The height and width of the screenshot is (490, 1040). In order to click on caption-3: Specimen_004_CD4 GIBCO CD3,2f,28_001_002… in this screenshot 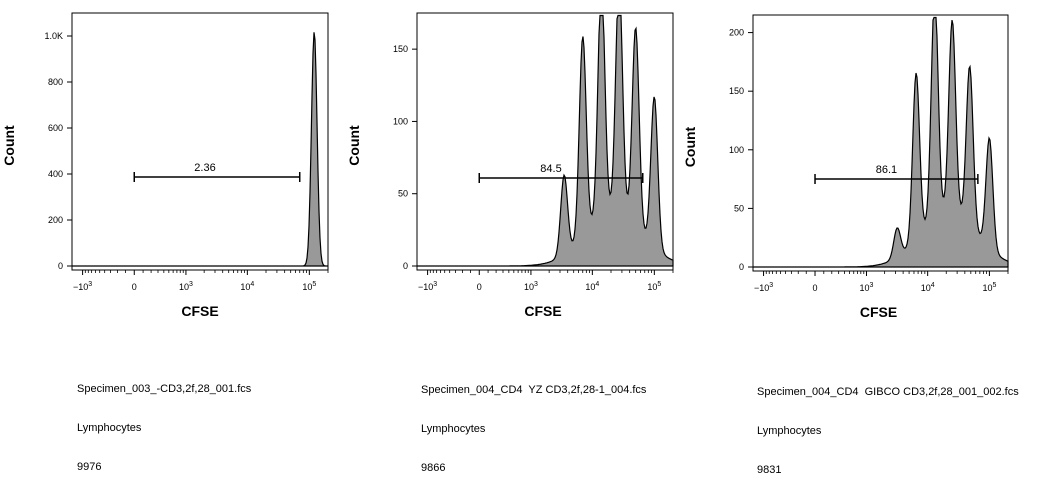, I will do `click(888, 425)`.